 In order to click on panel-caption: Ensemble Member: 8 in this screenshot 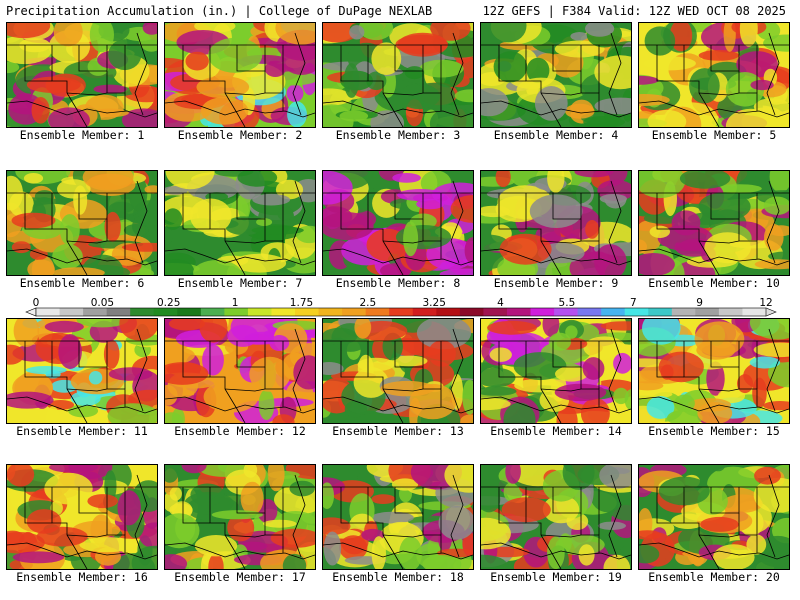, I will do `click(398, 283)`.